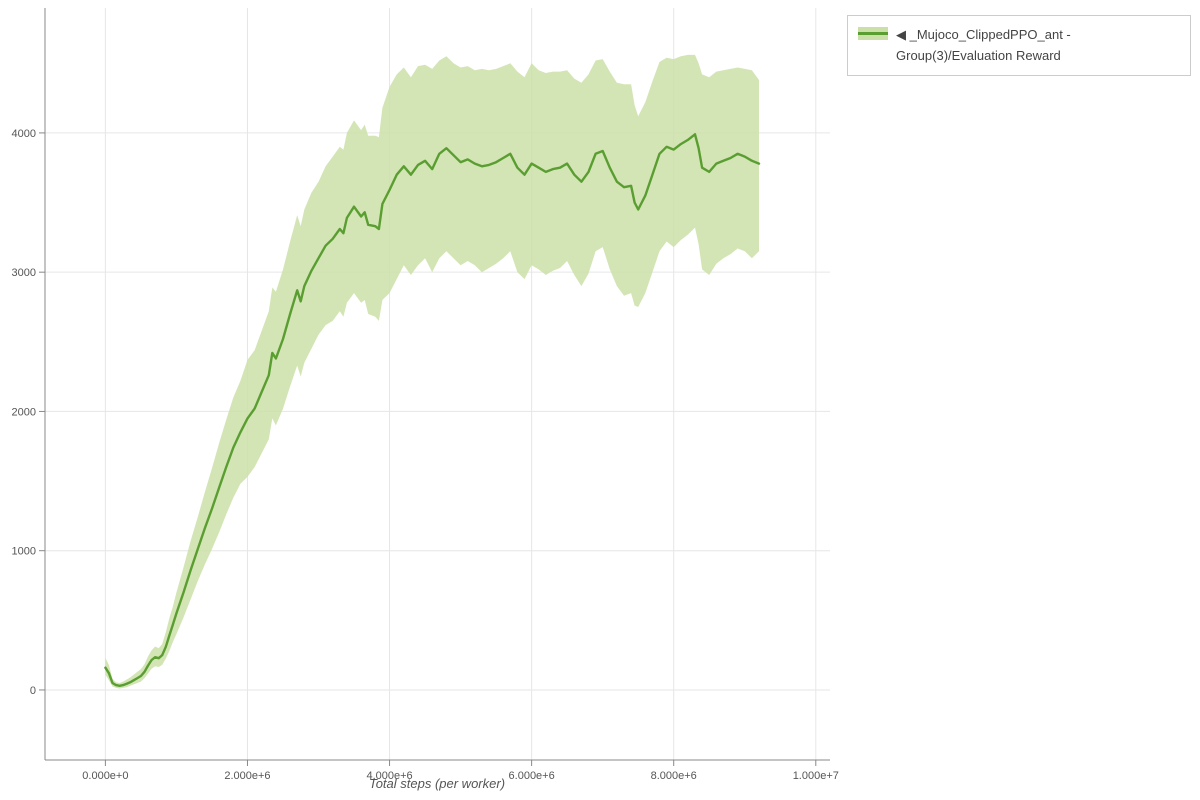  Describe the element at coordinates (24, 412) in the screenshot. I see `y-tick-label: 2000` at that location.